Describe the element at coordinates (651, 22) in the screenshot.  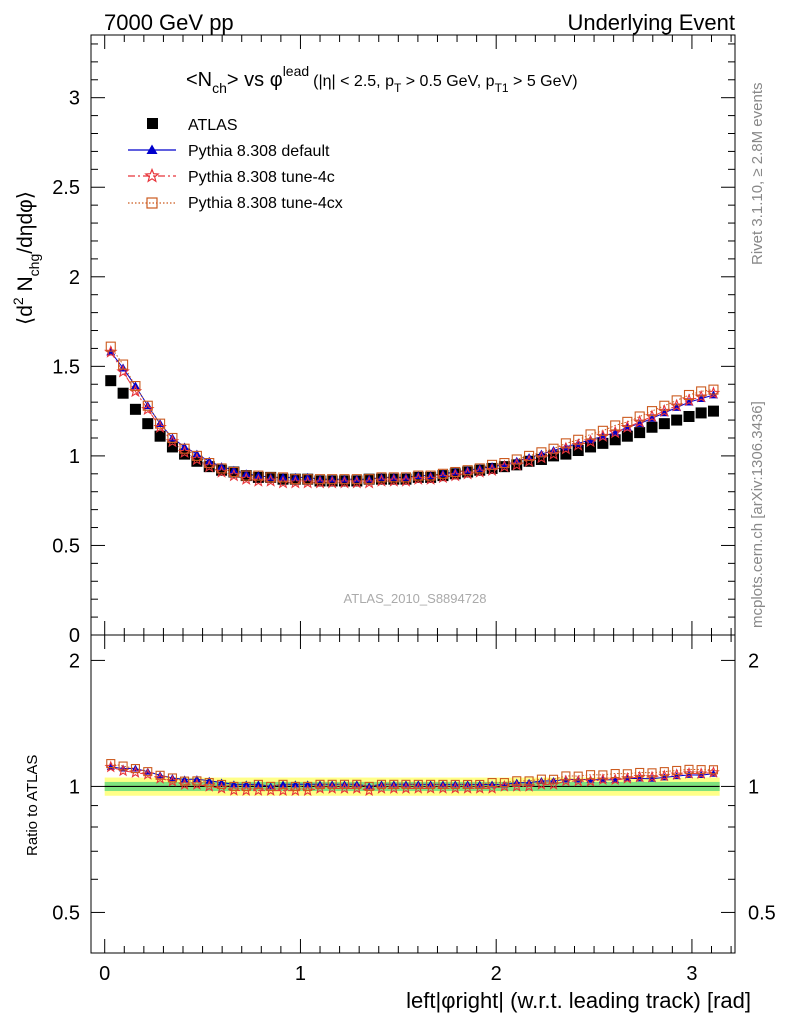
I see `header-right: Underlying Event` at that location.